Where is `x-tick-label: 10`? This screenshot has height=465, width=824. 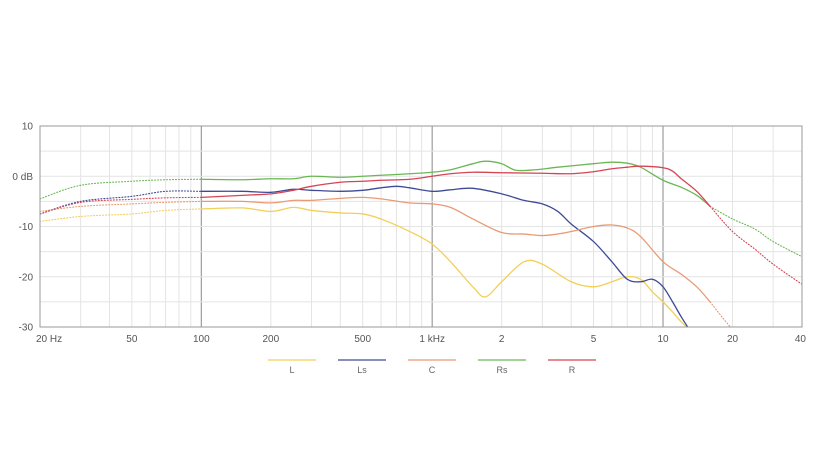
x-tick-label: 10 is located at coordinates (663, 339).